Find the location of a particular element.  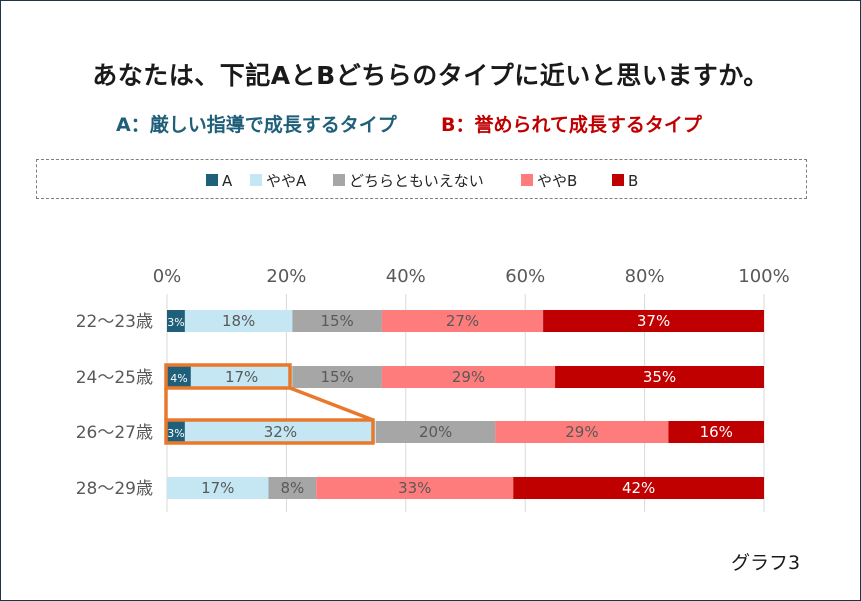

data-label: 32% is located at coordinates (280, 432).